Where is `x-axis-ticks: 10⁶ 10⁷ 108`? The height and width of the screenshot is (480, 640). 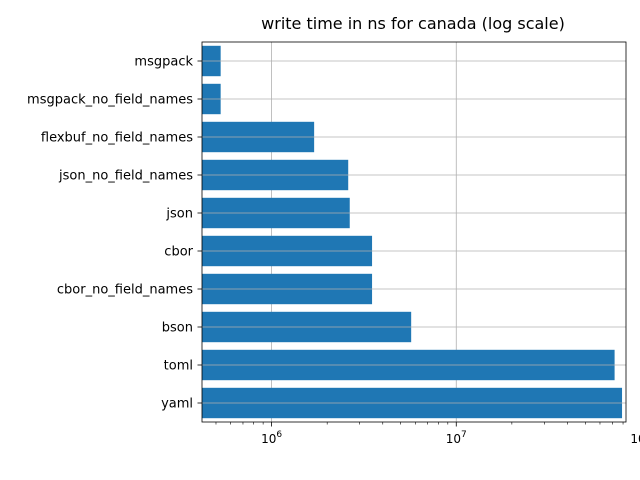
x-axis-ticks: 10⁶ 10⁷ 108 is located at coordinates (427, 434).